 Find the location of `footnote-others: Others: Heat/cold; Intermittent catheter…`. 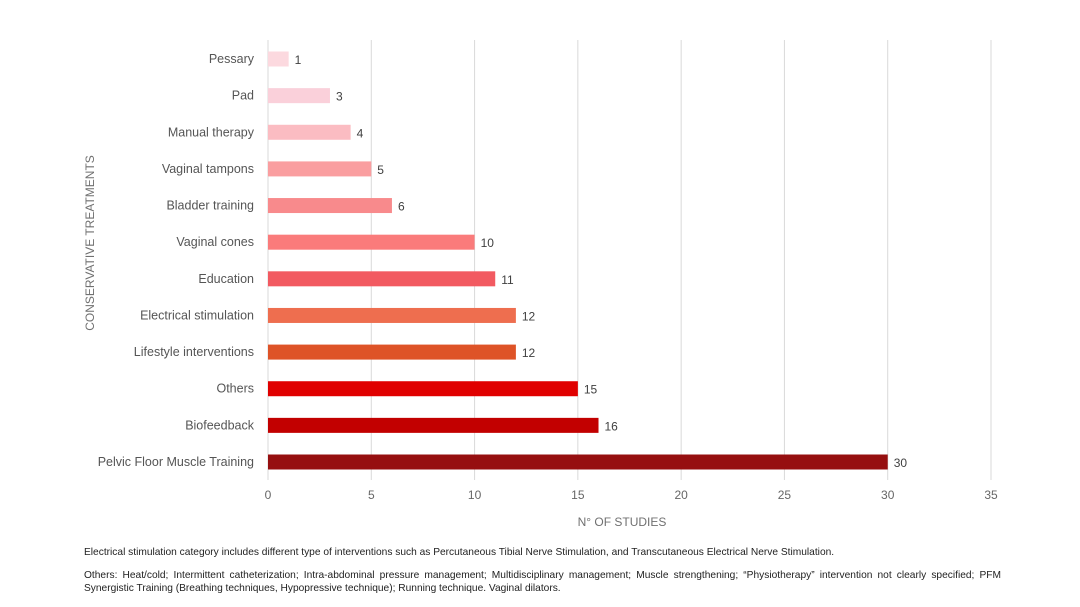

footnote-others: Others: Heat/cold; Intermittent catheter… is located at coordinates (542, 582).